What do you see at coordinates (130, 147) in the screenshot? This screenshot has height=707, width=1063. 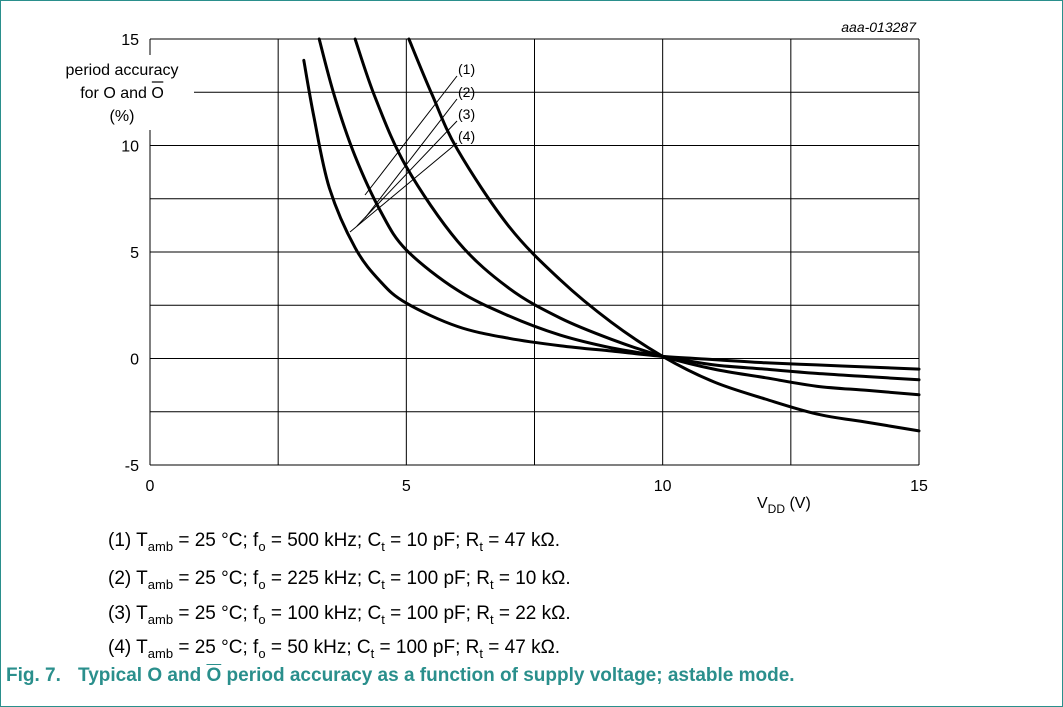 I see `y-tick-label: 10` at bounding box center [130, 147].